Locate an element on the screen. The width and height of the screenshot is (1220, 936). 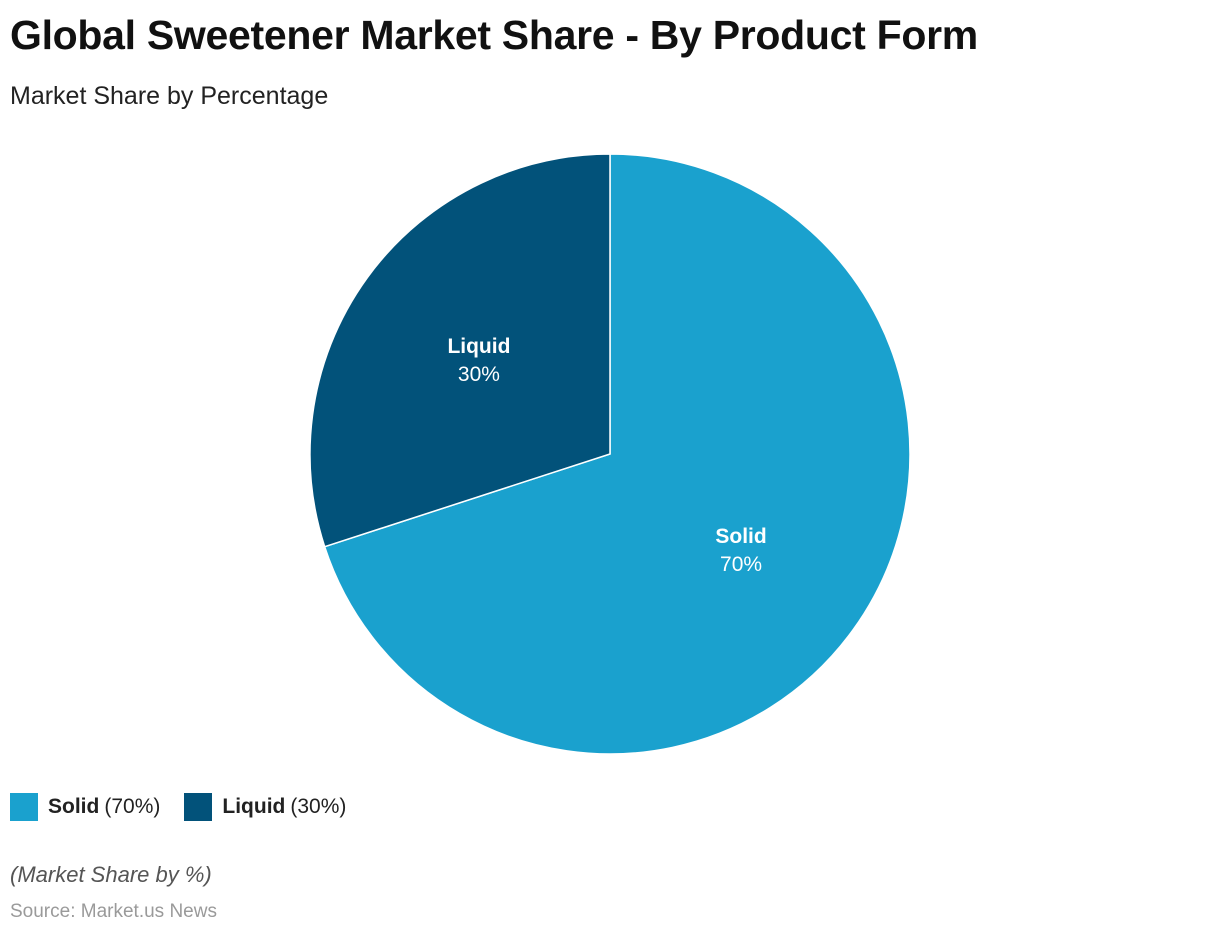
slice-label-solid: Solid is located at coordinates (740, 536).